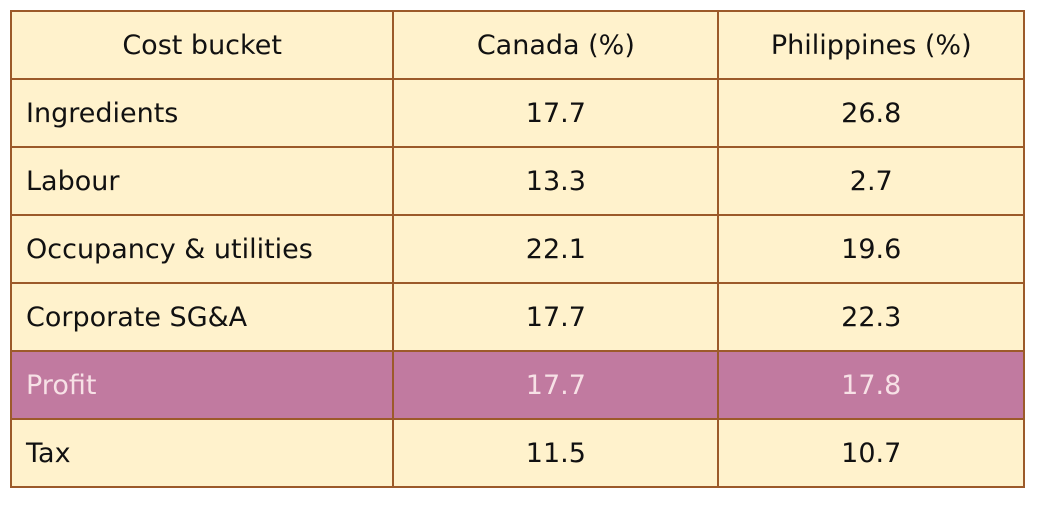 The height and width of the screenshot is (516, 1038). What do you see at coordinates (556, 181) in the screenshot?
I see `value-cell: 13.3` at bounding box center [556, 181].